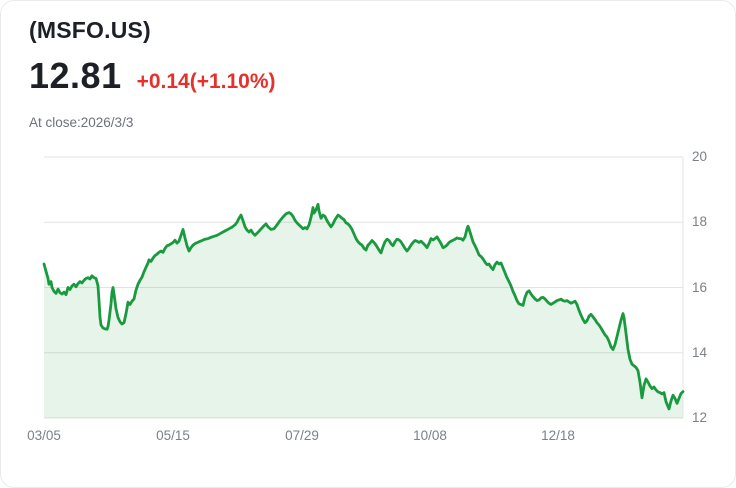 Image resolution: width=736 pixels, height=488 pixels. What do you see at coordinates (173, 435) in the screenshot?
I see `x-axis-label: 05/15` at bounding box center [173, 435].